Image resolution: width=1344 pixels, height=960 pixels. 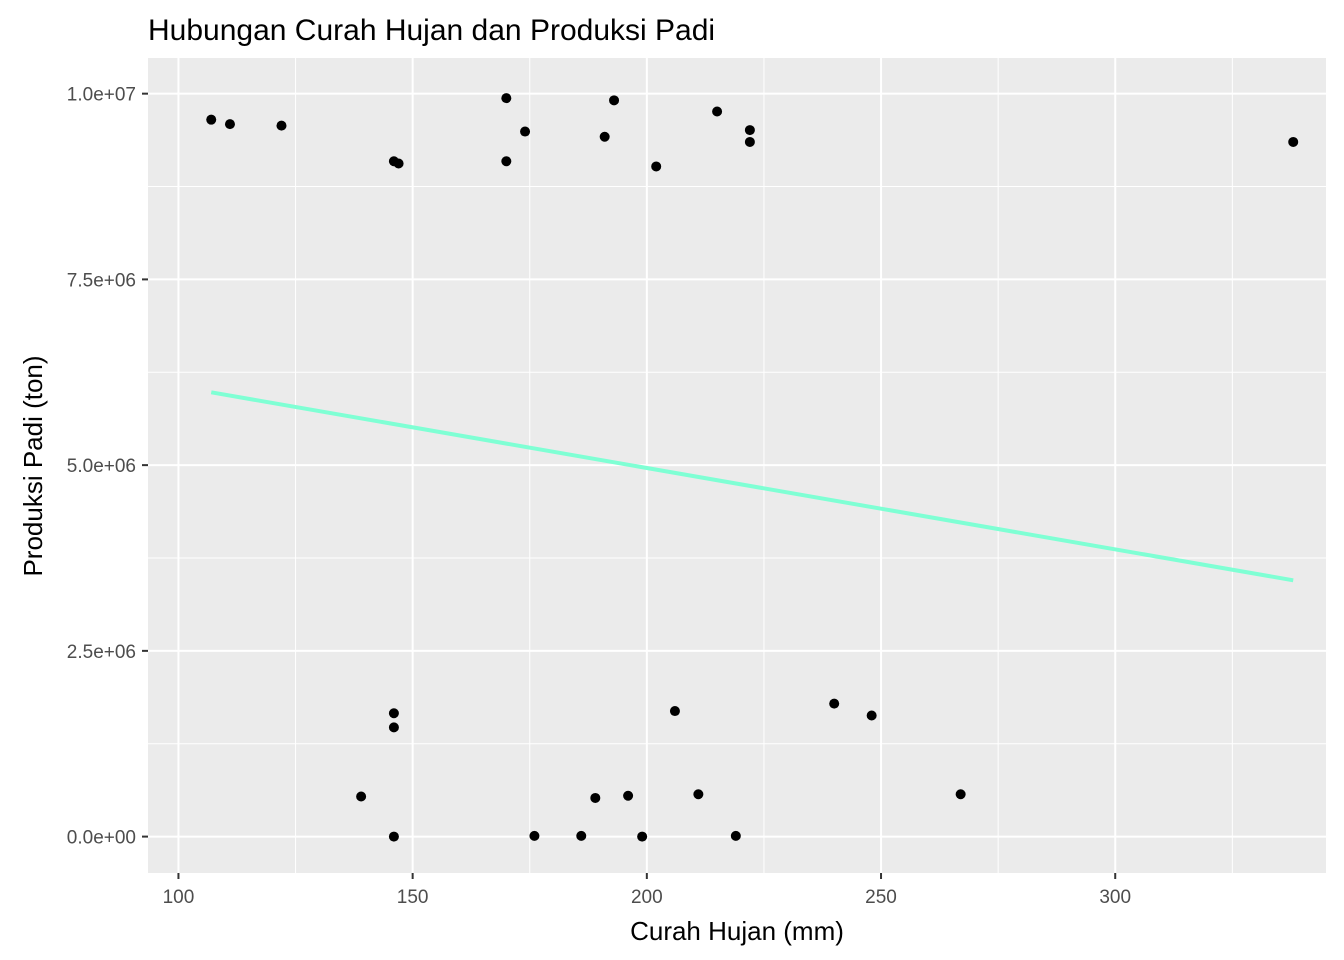 I want to click on y-axis: 0.0e+00 2.5e+06 5.0e+06 7.5e+06 1.0e+07, so click(x=107, y=467).